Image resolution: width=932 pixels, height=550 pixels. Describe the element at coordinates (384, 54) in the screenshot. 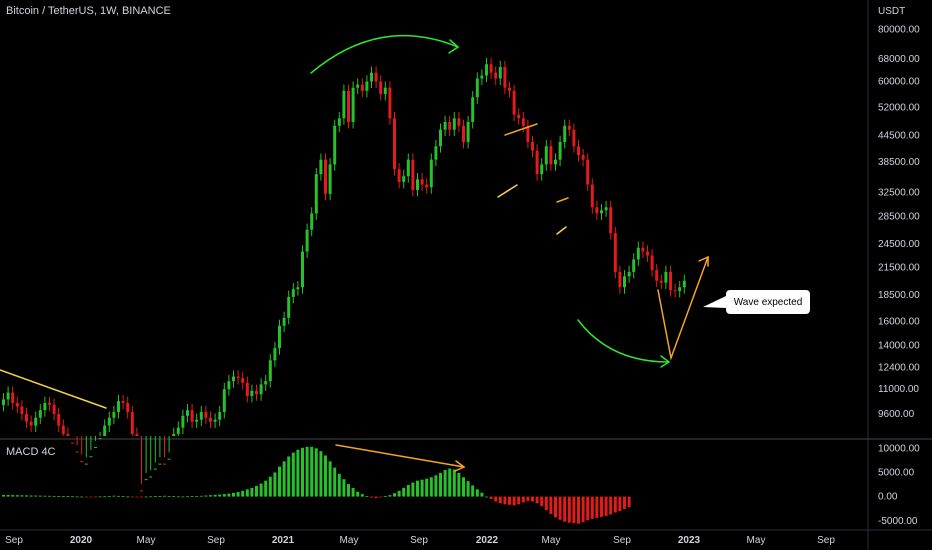

I see `green-arc-top` at that location.